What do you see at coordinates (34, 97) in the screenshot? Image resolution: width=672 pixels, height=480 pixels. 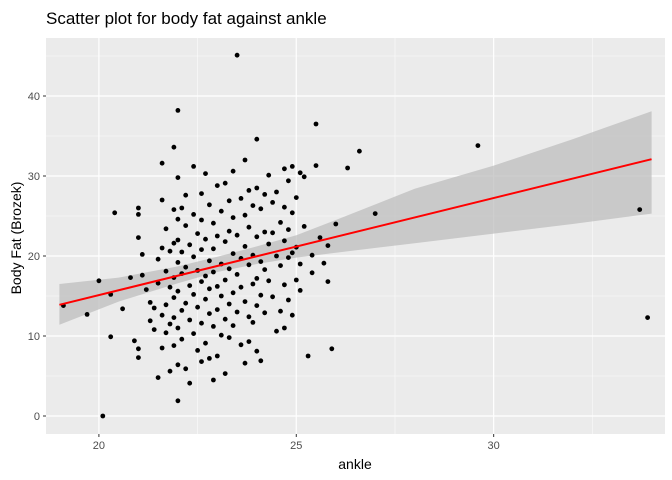 I see `y-tick-label: 40` at bounding box center [34, 97].